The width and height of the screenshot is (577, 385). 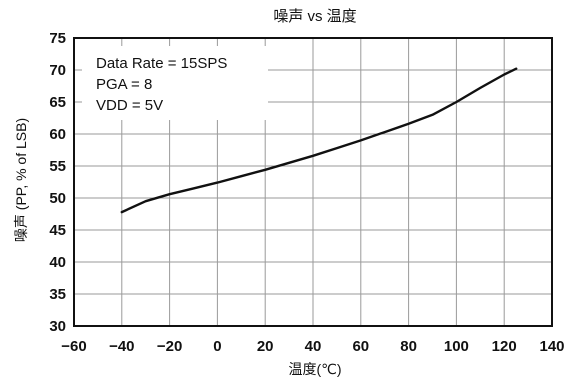 What do you see at coordinates (57, 230) in the screenshot?
I see `y-tick-label: 45` at bounding box center [57, 230].